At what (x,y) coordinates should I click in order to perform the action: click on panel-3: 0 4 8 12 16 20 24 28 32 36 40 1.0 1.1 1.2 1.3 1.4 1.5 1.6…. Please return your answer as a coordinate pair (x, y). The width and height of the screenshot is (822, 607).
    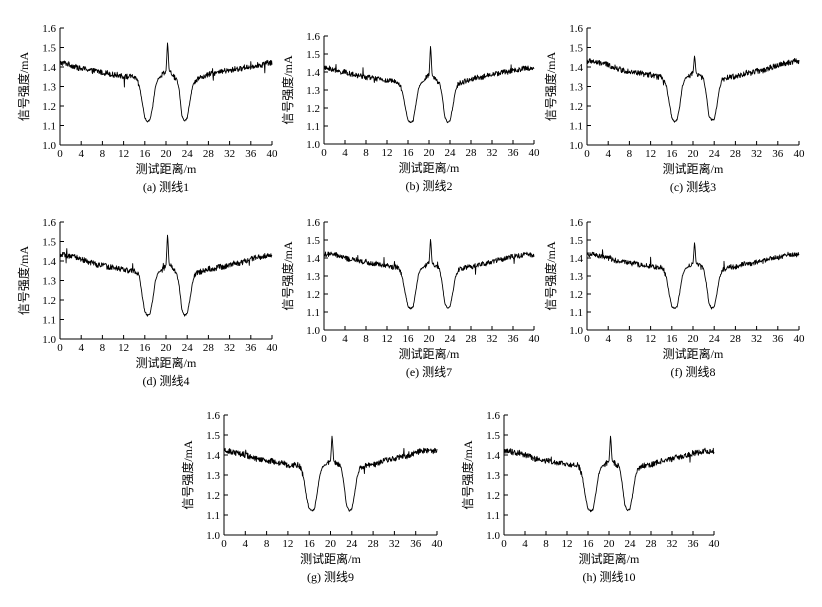
    Looking at the image, I should click on (674, 108).